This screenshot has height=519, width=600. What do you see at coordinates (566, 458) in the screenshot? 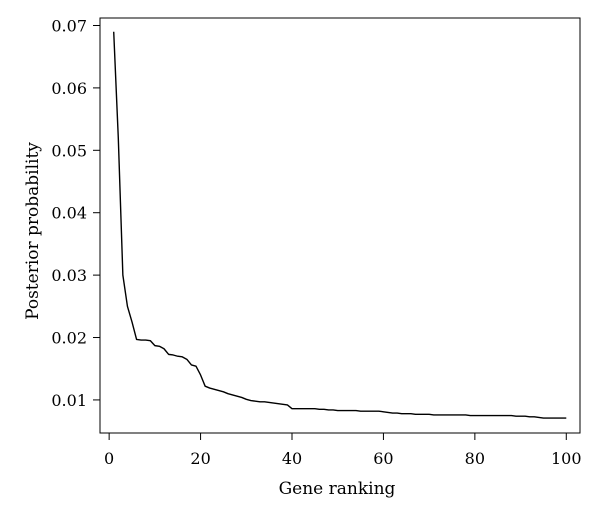
I see `x-tick-label: 100` at bounding box center [566, 458].